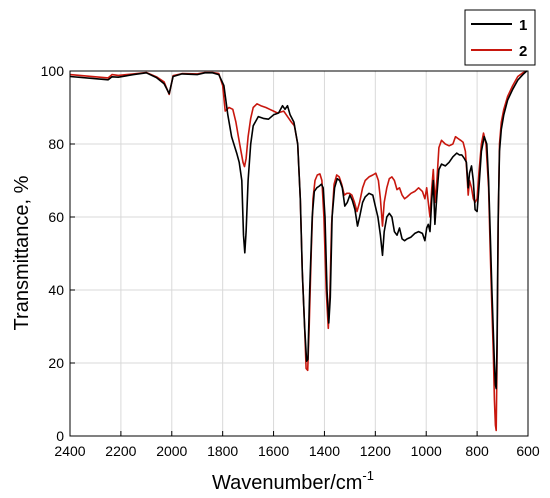  Describe the element at coordinates (426, 451) in the screenshot. I see `x-tick-label: 1000` at that location.